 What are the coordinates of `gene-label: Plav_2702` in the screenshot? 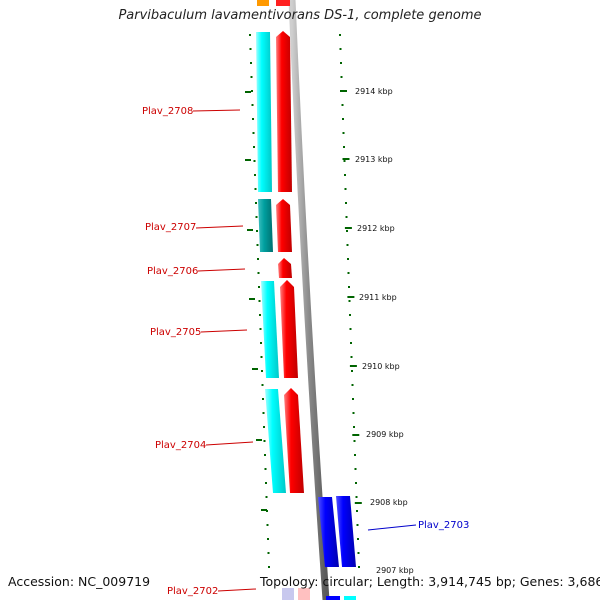 It's located at (192, 591).